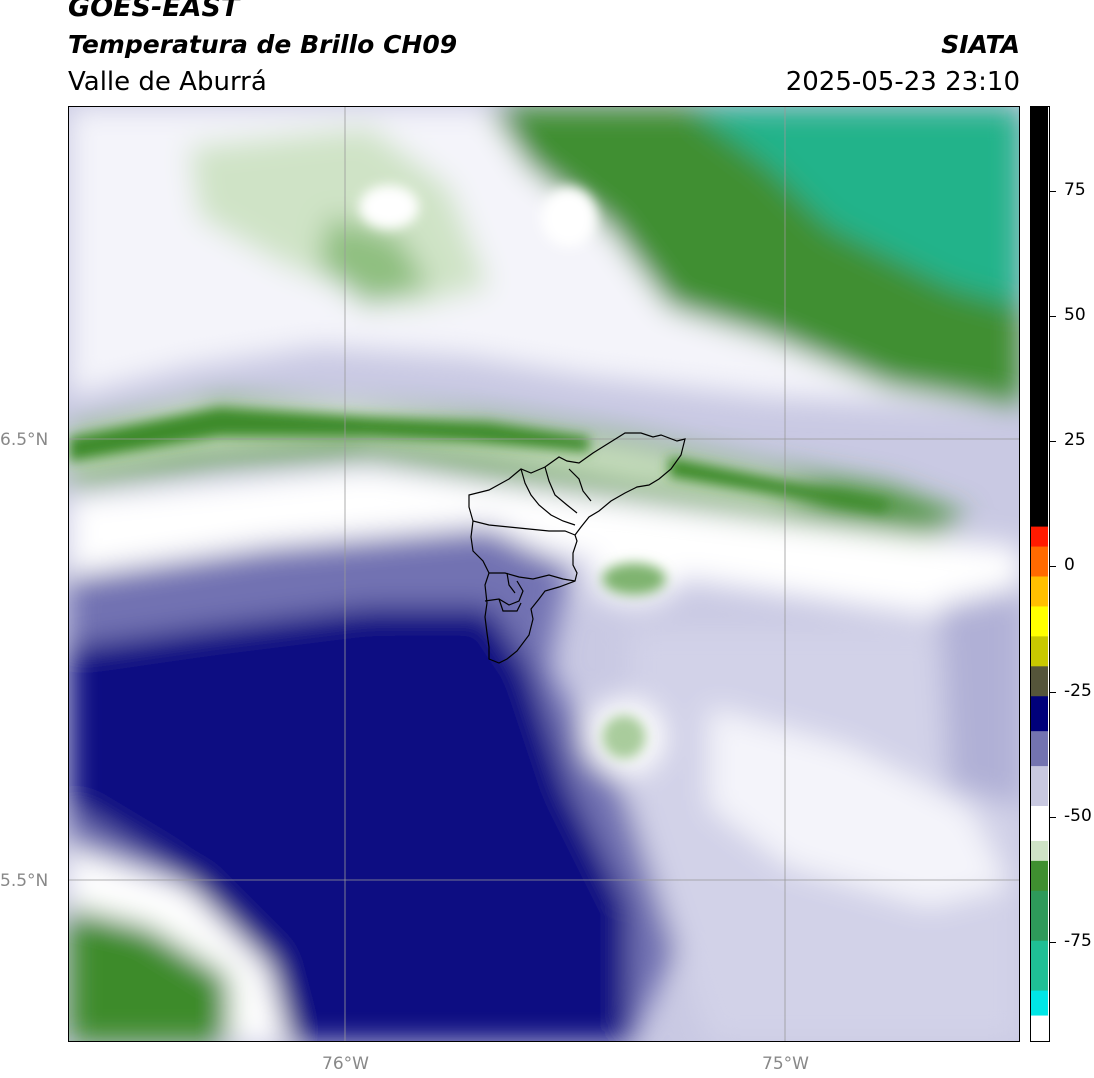 This screenshot has width=1094, height=1078. What do you see at coordinates (1078, 690) in the screenshot?
I see `colorbar-tick-label: -25` at bounding box center [1078, 690].